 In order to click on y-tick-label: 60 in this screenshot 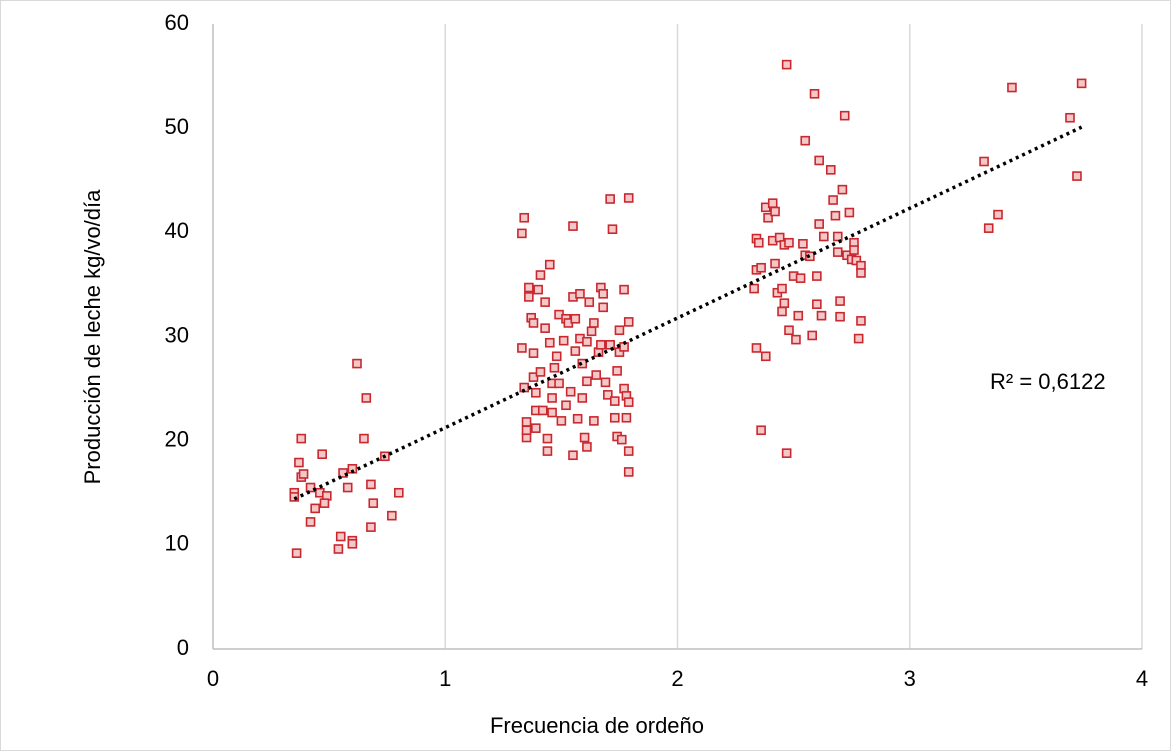, I will do `click(177, 22)`.